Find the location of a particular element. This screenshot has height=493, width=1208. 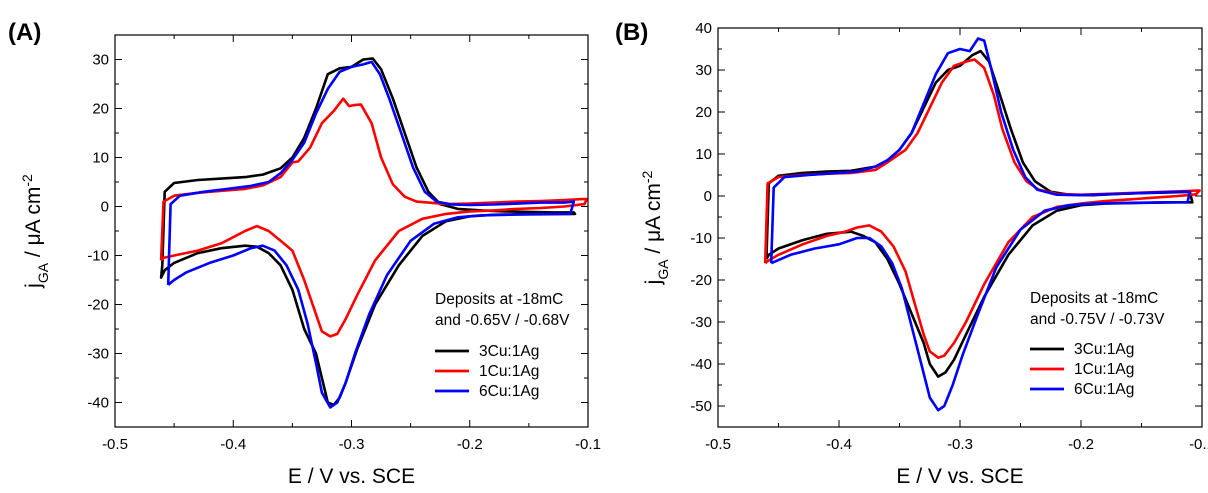

y-tick-label: 40 is located at coordinates (703, 28).